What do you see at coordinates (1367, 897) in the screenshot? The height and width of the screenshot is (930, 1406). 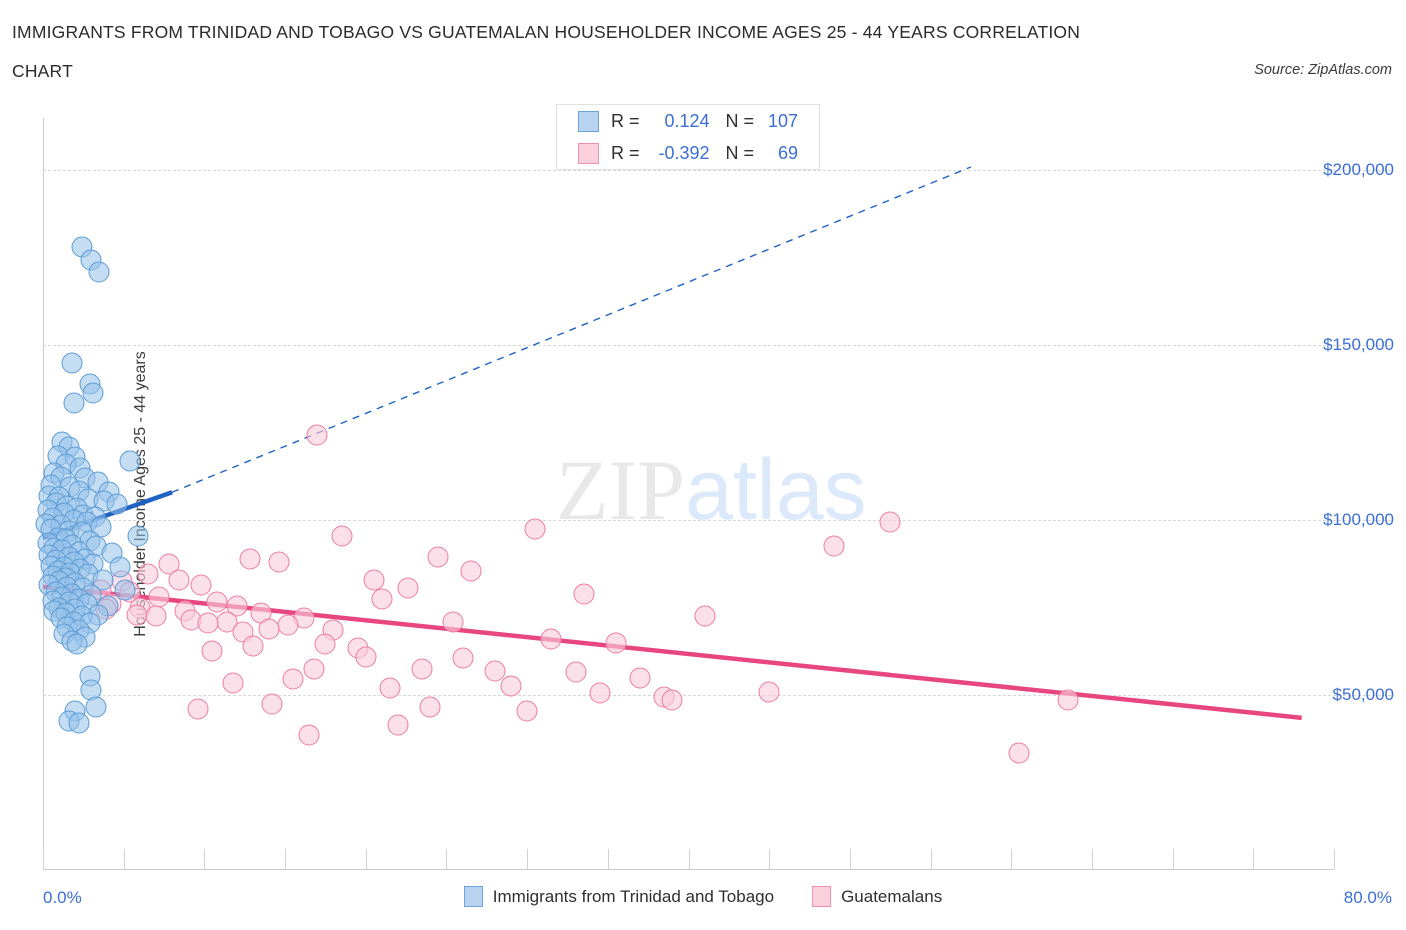 I see `x-axis-max-label: 80.0%` at bounding box center [1367, 897].